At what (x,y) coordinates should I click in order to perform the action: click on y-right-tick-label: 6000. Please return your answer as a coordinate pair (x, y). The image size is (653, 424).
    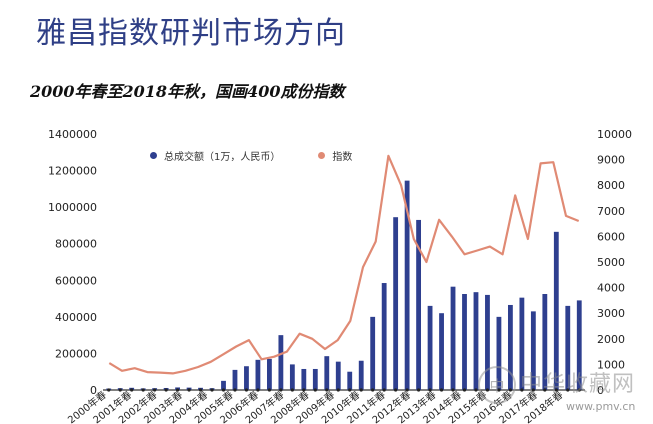
    Looking at the image, I should click on (611, 236).